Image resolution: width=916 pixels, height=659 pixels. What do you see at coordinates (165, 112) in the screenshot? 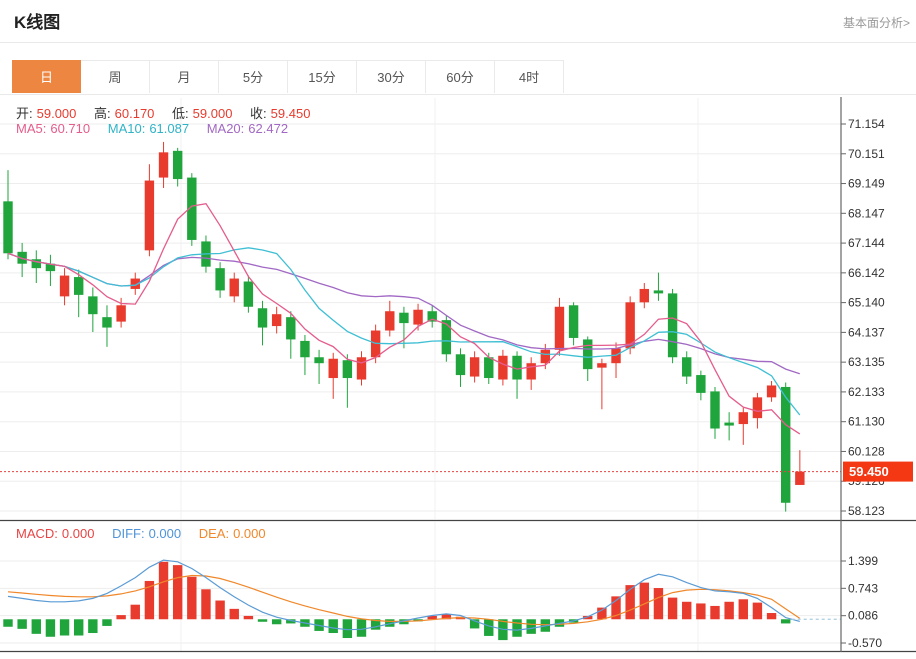
I see `ohlc-legend: 开: 59.000 高: 60.170 低: 59.000 收: 59.450` at bounding box center [165, 112].